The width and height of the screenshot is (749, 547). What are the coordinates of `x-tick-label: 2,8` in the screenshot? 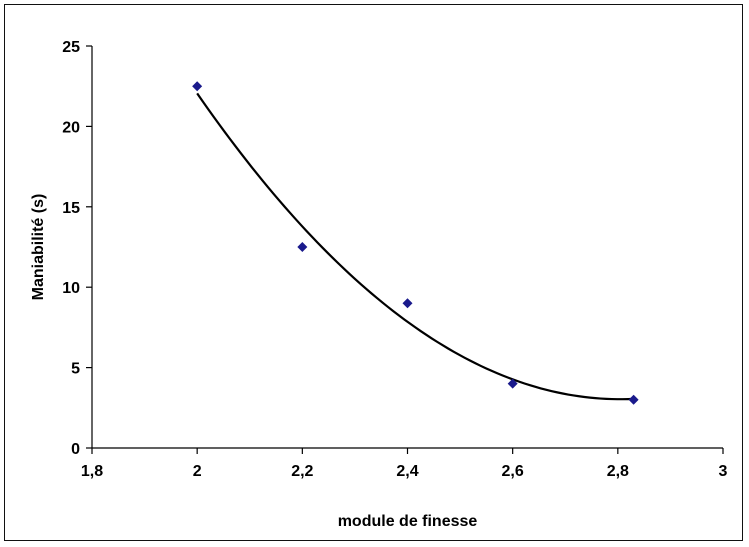 It's located at (618, 471).